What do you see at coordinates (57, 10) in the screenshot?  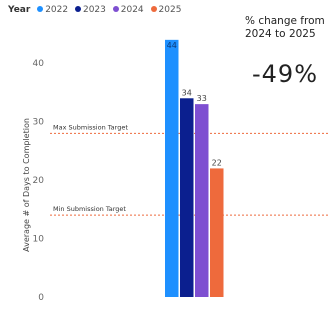 I see `legend-label: 2022` at bounding box center [57, 10].